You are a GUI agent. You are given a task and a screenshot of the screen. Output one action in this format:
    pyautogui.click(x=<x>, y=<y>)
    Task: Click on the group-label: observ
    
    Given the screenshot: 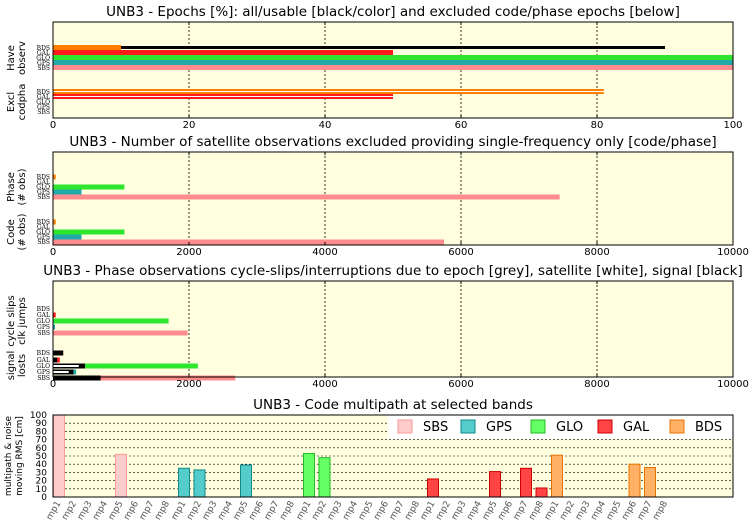 What is the action you would take?
    pyautogui.click(x=22, y=58)
    